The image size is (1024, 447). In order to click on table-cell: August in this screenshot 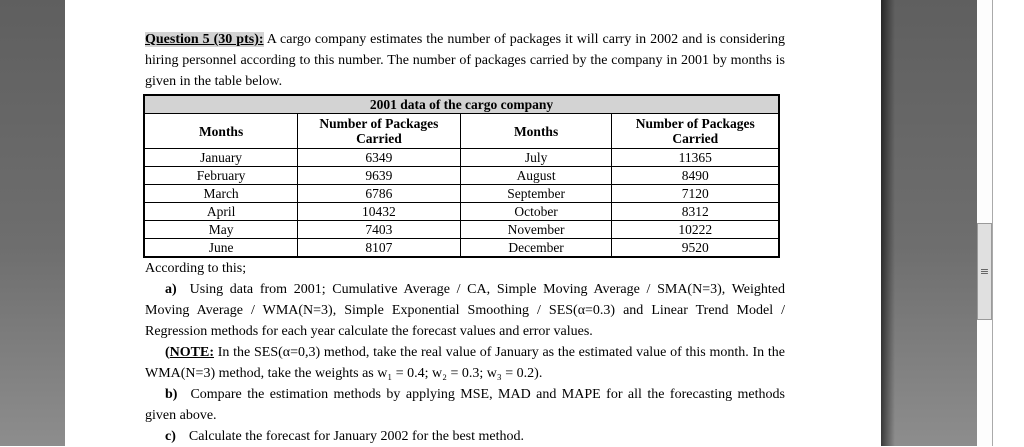, I will do `click(536, 175)`.